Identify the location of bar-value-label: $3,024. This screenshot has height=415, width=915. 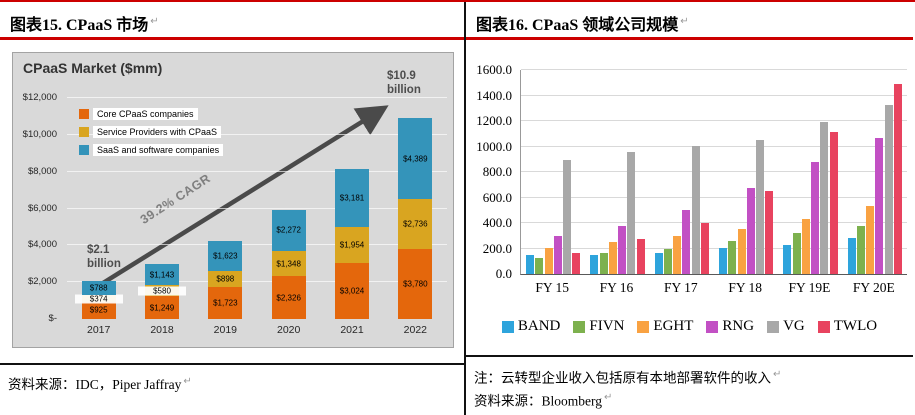
(352, 291).